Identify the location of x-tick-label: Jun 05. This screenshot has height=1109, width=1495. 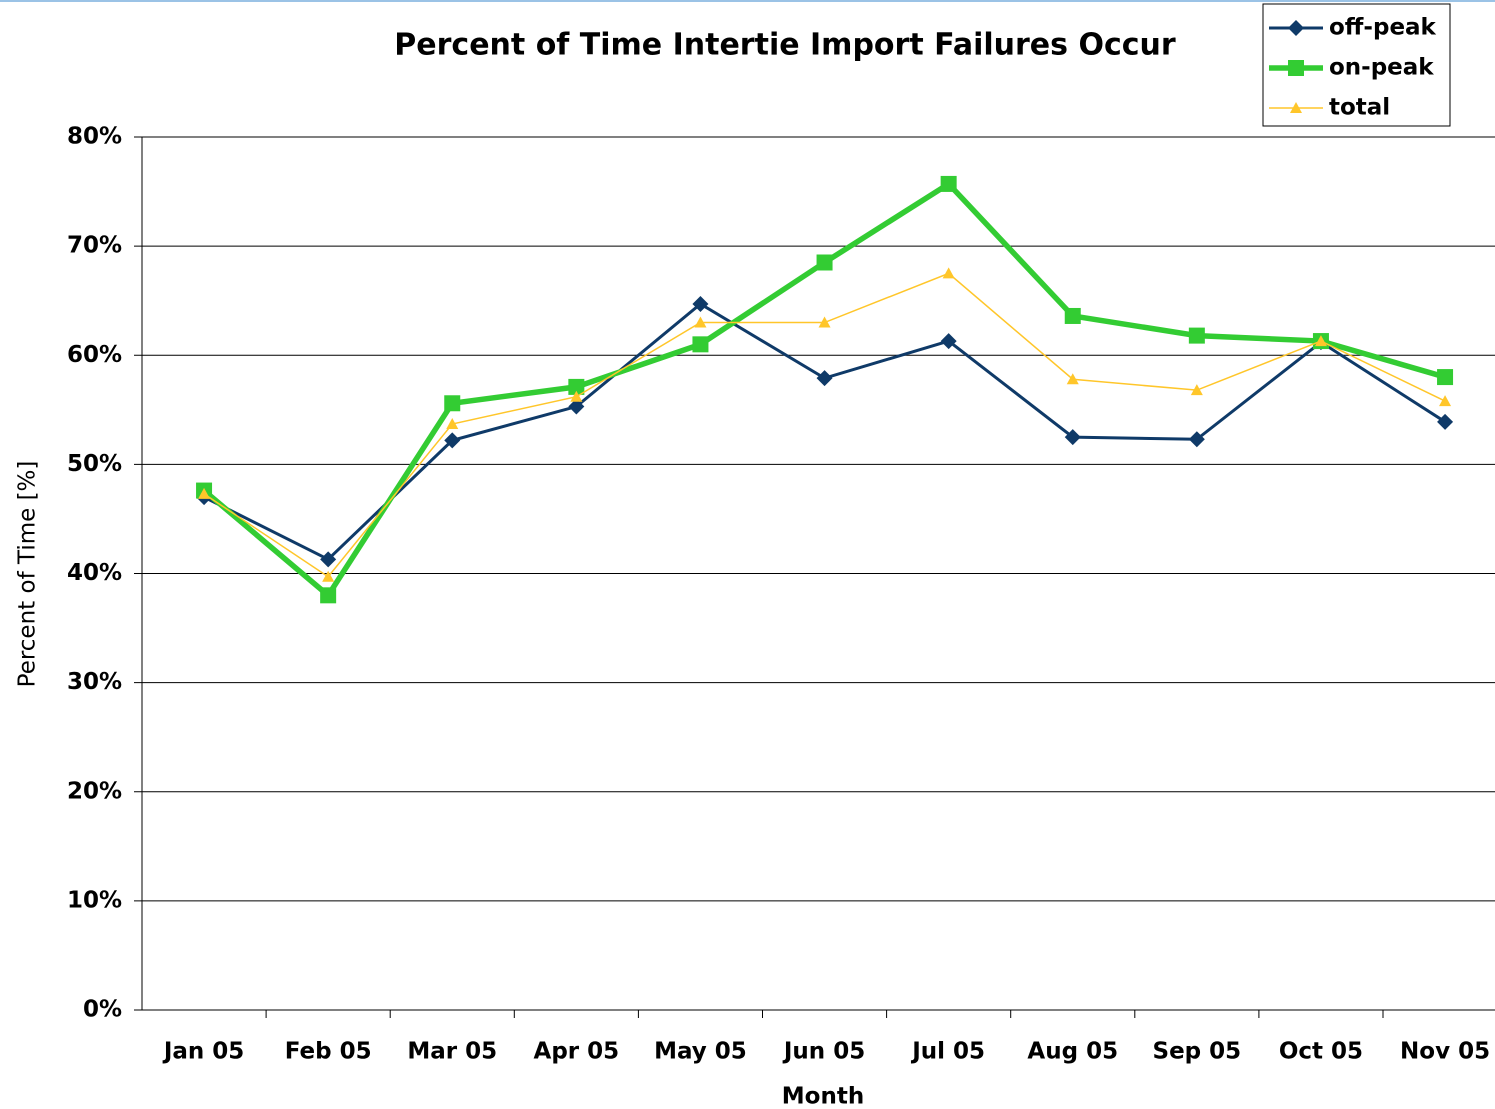
(823, 1052).